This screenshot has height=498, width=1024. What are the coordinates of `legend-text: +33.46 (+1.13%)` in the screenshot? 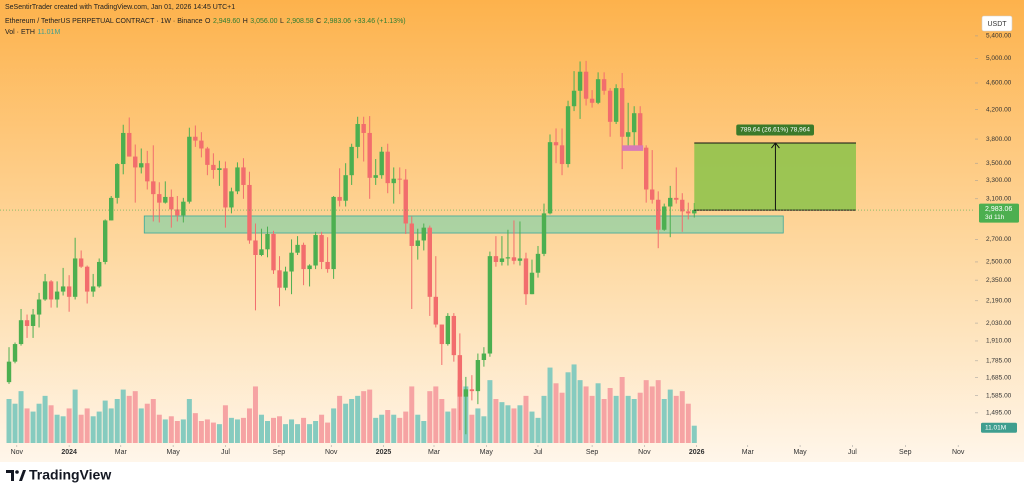 It's located at (379, 21).